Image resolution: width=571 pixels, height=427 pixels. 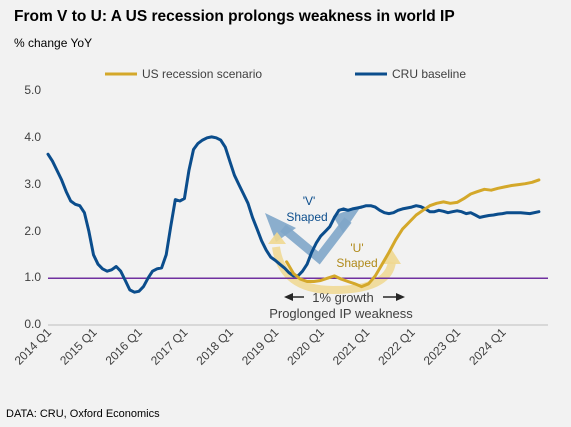 What do you see at coordinates (413, 233) in the screenshot?
I see `series-line-us-recession-scenario` at bounding box center [413, 233].